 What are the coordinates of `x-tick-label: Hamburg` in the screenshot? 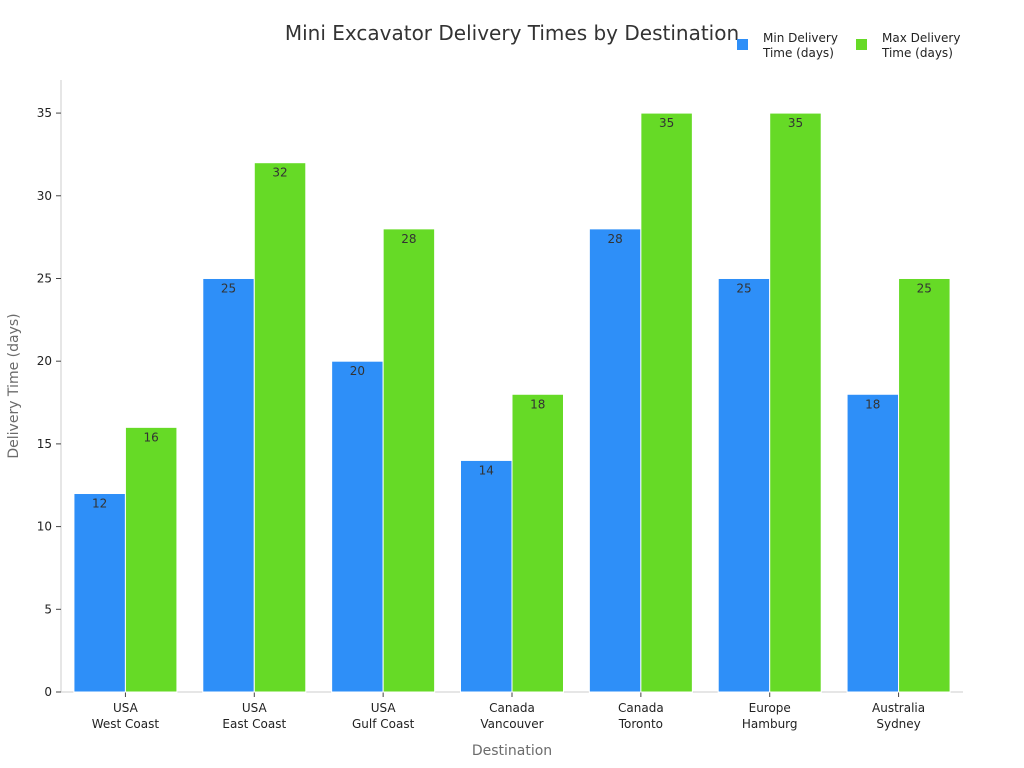 It's located at (770, 724).